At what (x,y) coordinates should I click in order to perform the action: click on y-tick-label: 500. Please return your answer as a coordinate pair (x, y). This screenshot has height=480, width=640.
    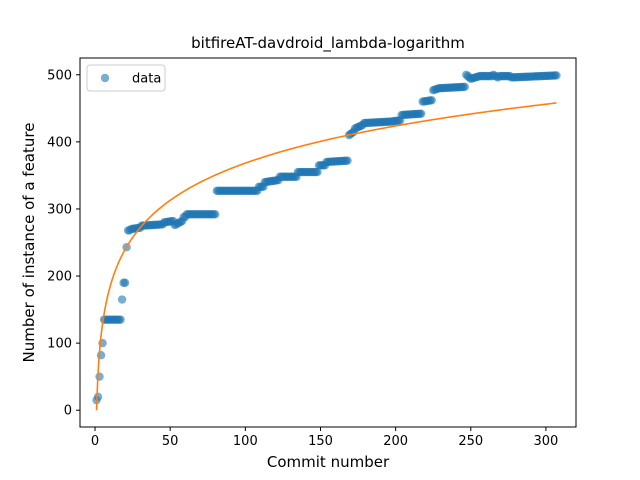
    Looking at the image, I should click on (59, 75).